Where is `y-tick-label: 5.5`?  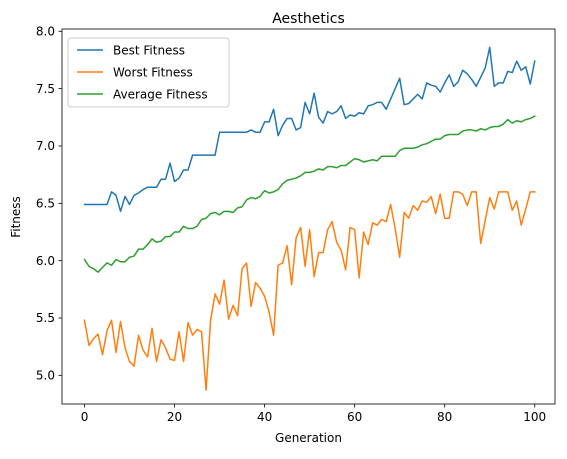
y-tick-label: 5.5 is located at coordinates (45, 318).